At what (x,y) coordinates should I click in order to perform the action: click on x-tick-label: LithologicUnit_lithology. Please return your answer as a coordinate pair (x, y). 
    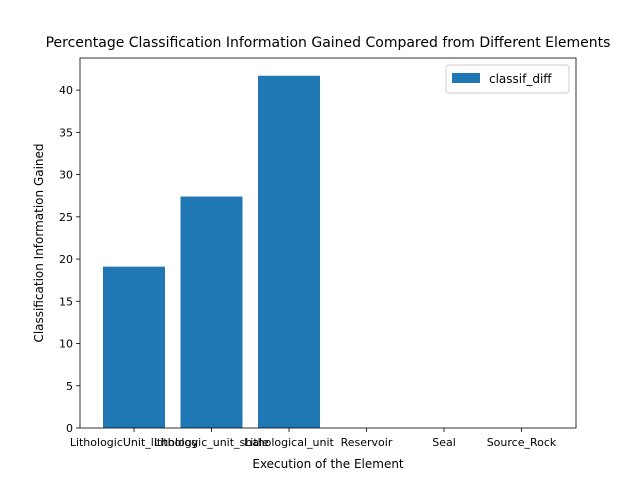
    Looking at the image, I should click on (134, 442).